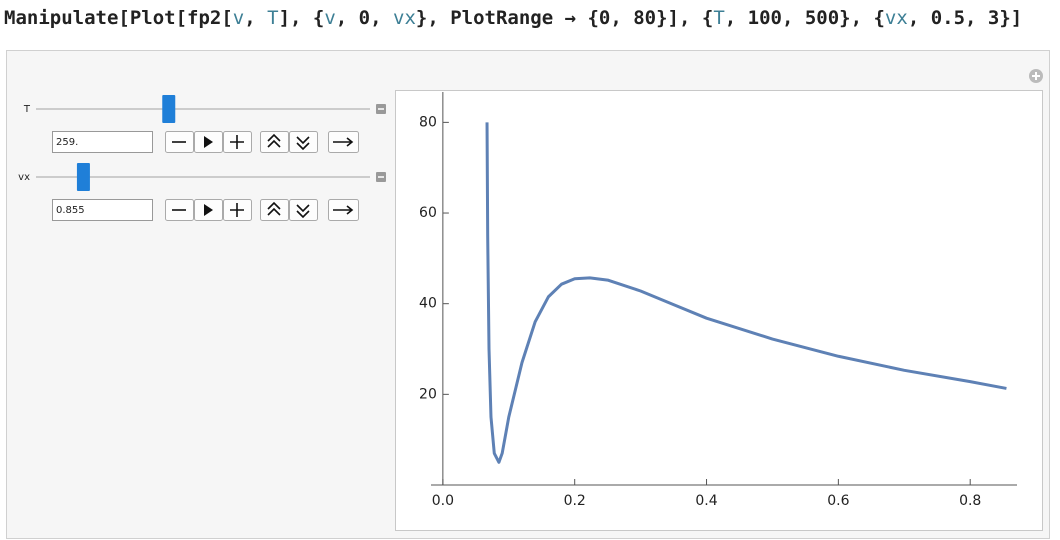 Image resolution: width=1060 pixels, height=540 pixels. What do you see at coordinates (1036, 76) in the screenshot?
I see `add-icon` at bounding box center [1036, 76].